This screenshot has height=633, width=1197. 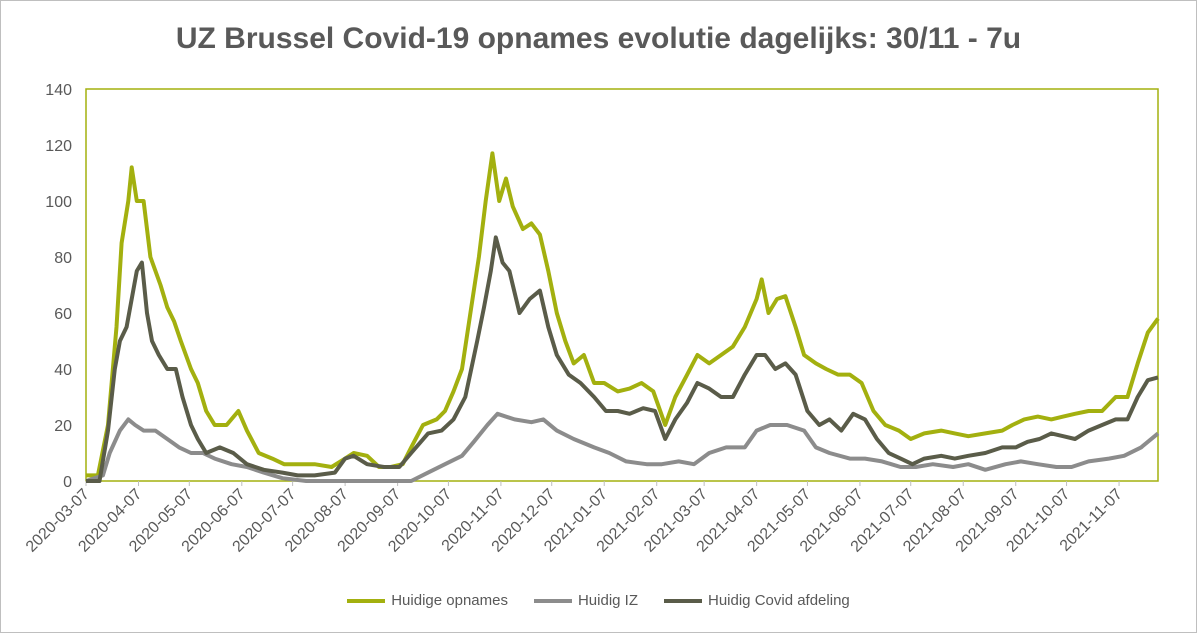 I want to click on y-tick-label: 120, so click(x=58, y=146).